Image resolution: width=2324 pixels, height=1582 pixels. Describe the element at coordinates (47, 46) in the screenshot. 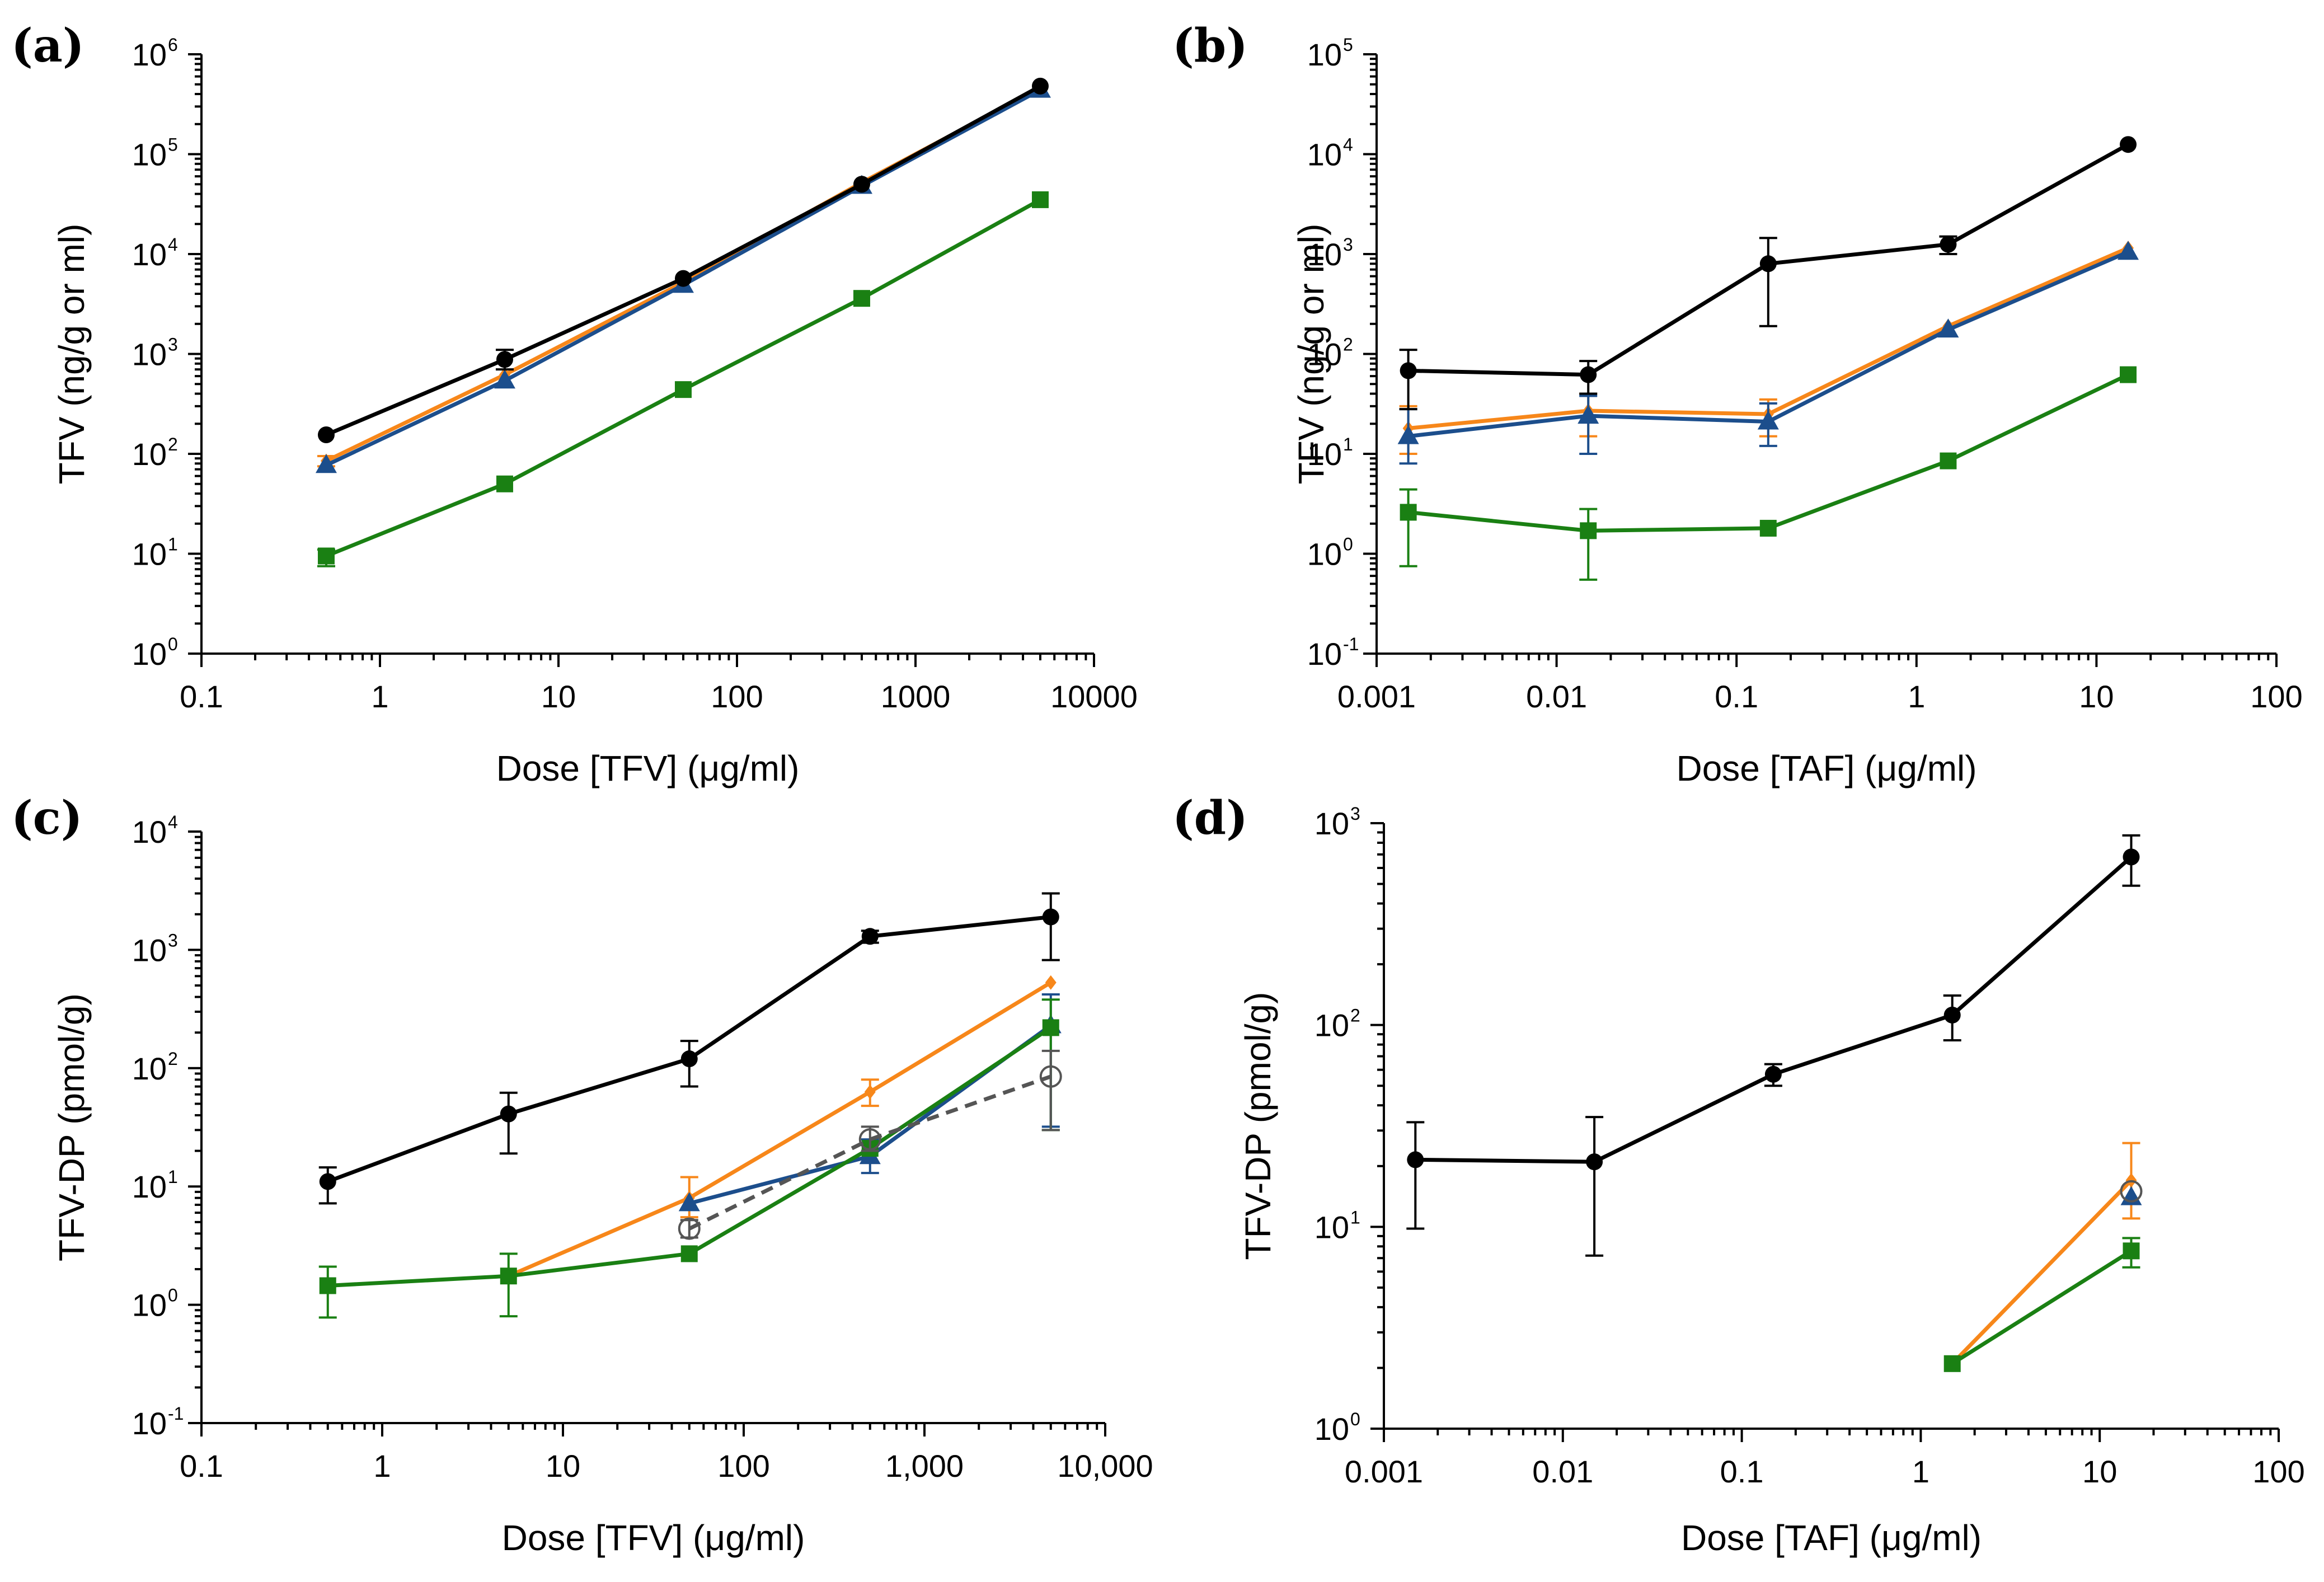

I see `panel-label: (a)` at that location.